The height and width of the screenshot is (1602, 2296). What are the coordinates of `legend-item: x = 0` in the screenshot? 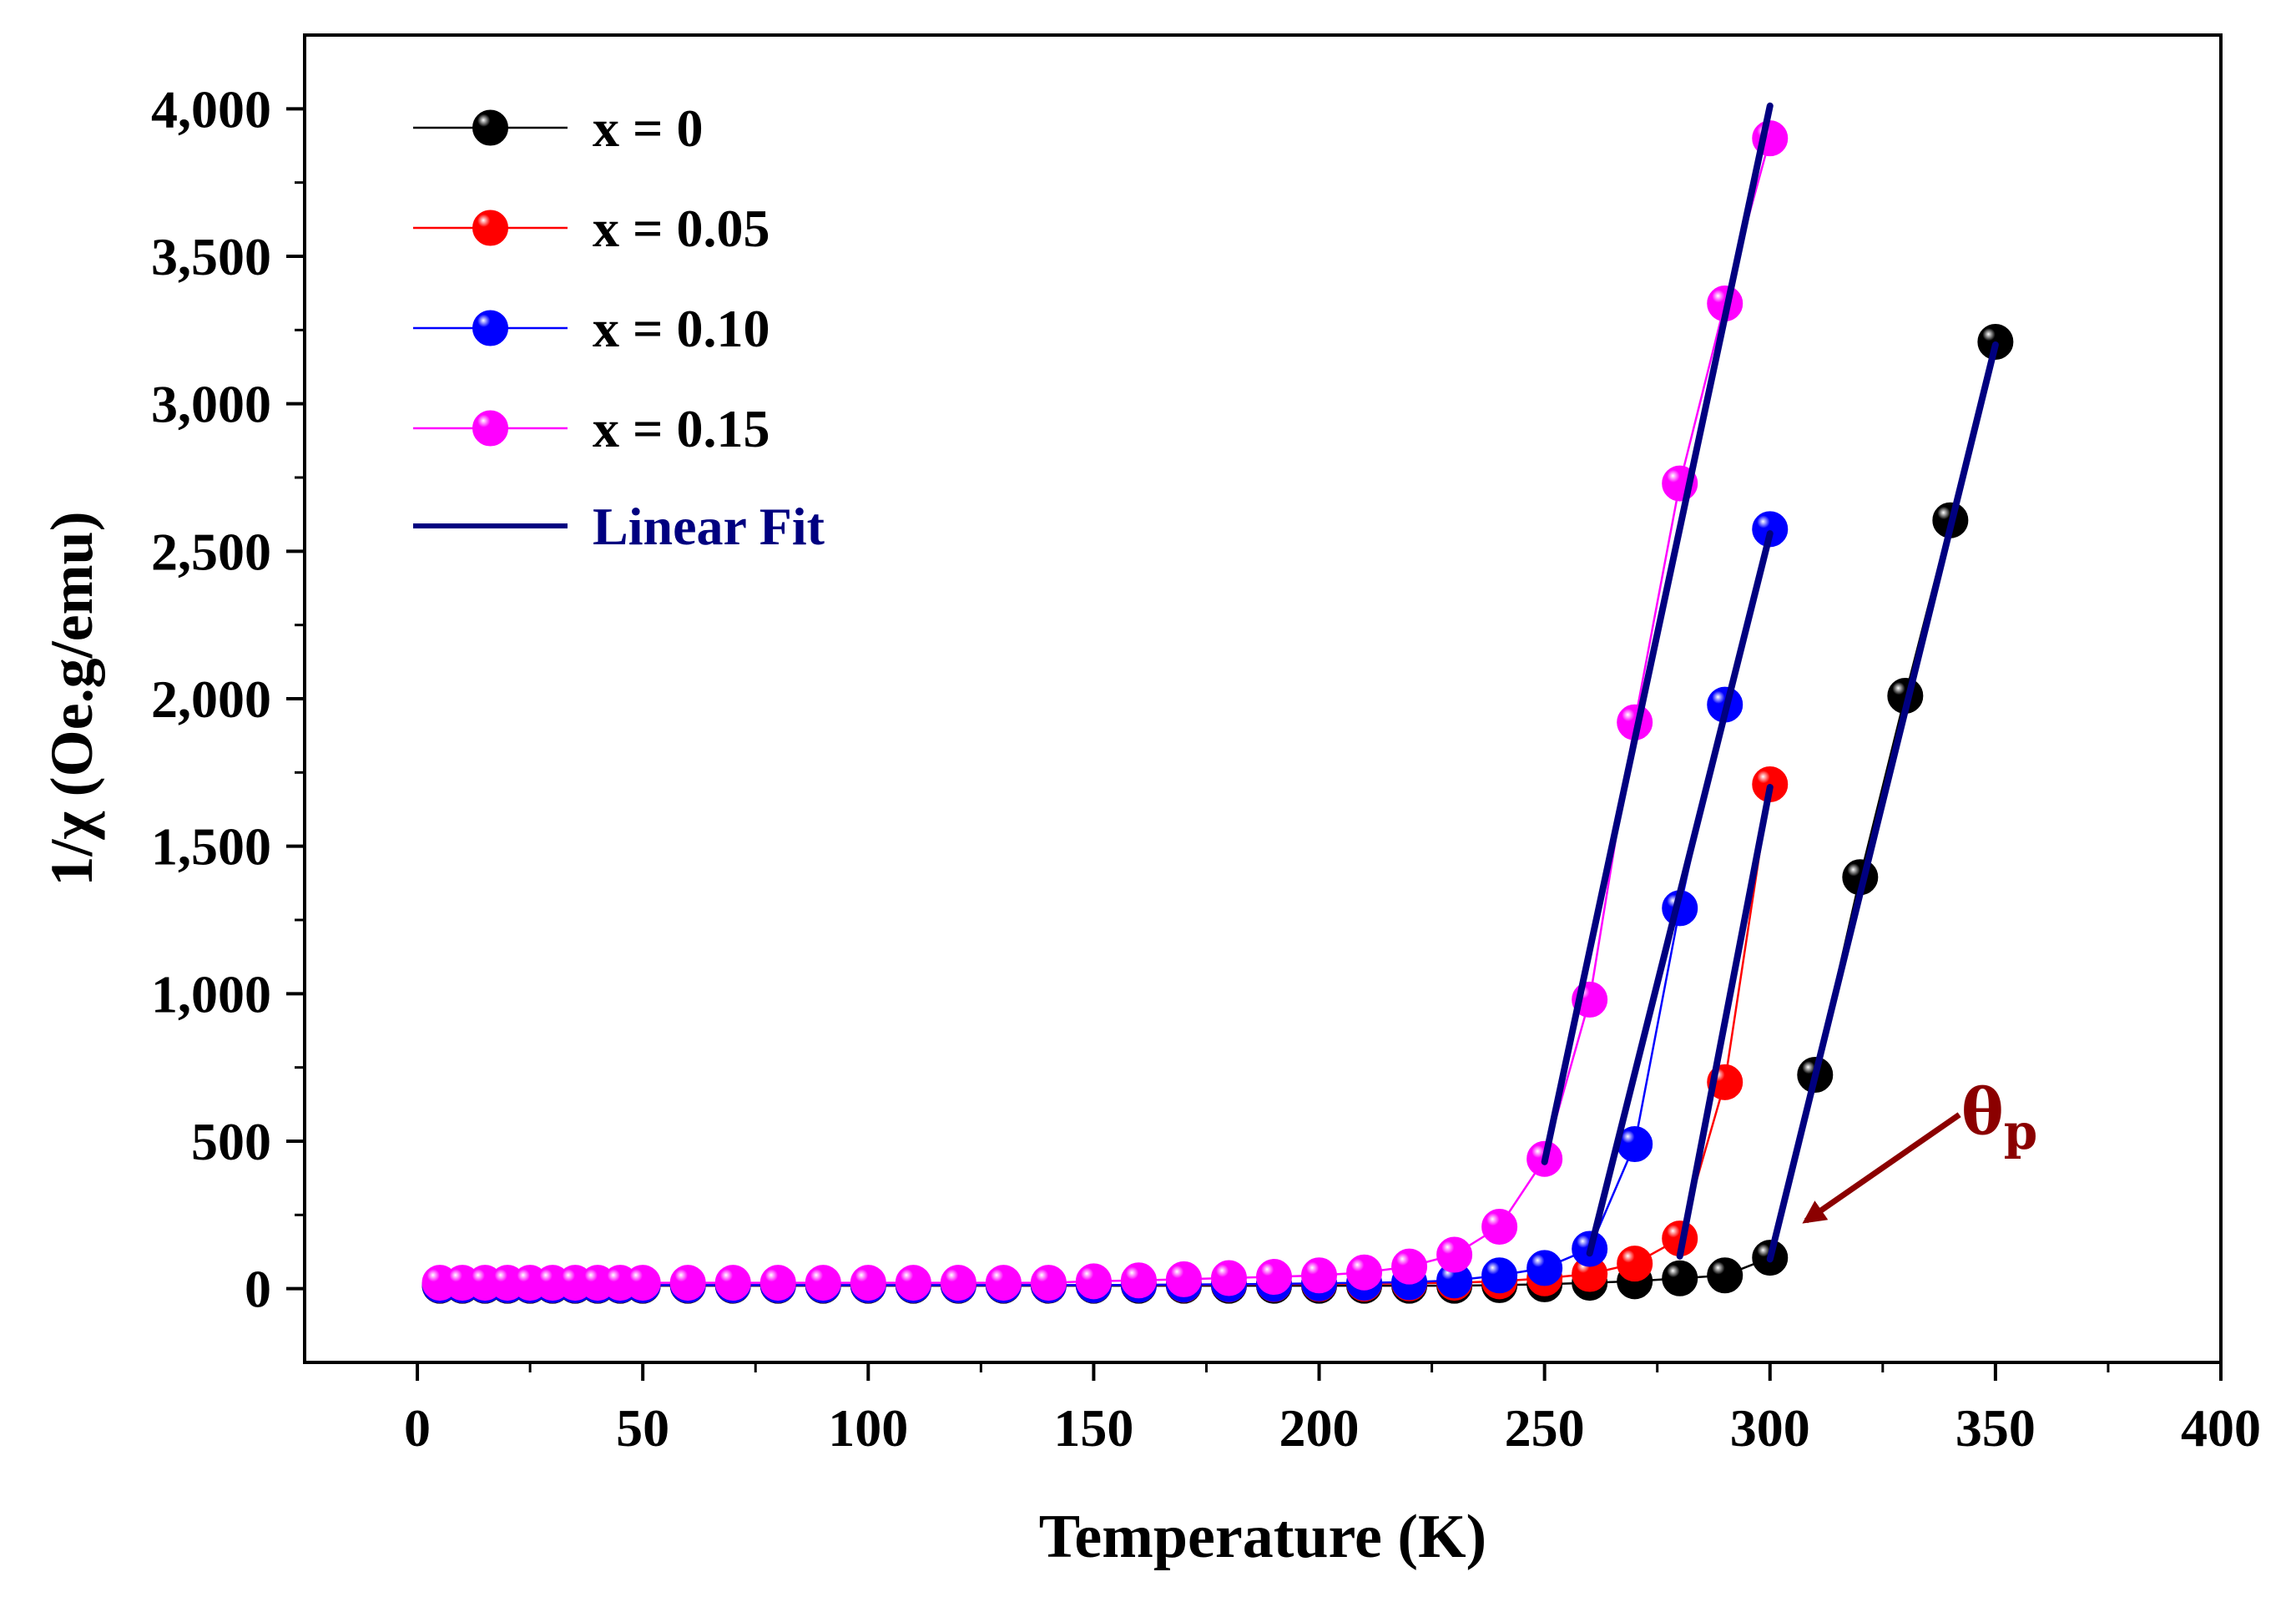 It's located at (558, 128).